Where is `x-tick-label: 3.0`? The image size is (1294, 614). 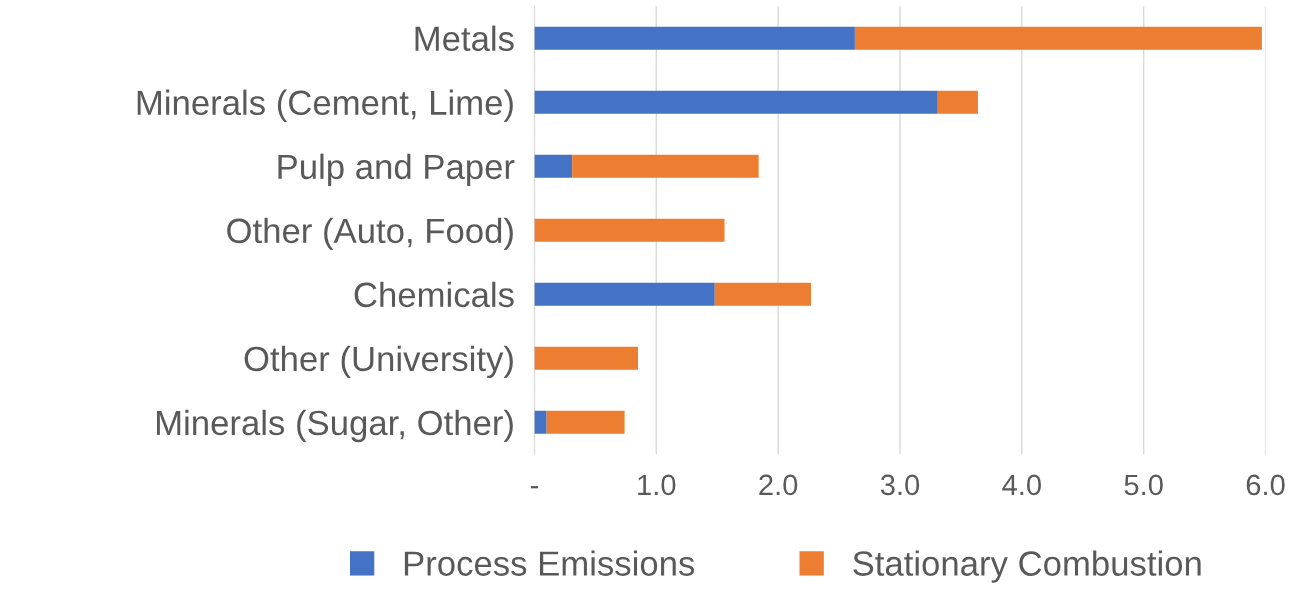
x-tick-label: 3.0 is located at coordinates (900, 485).